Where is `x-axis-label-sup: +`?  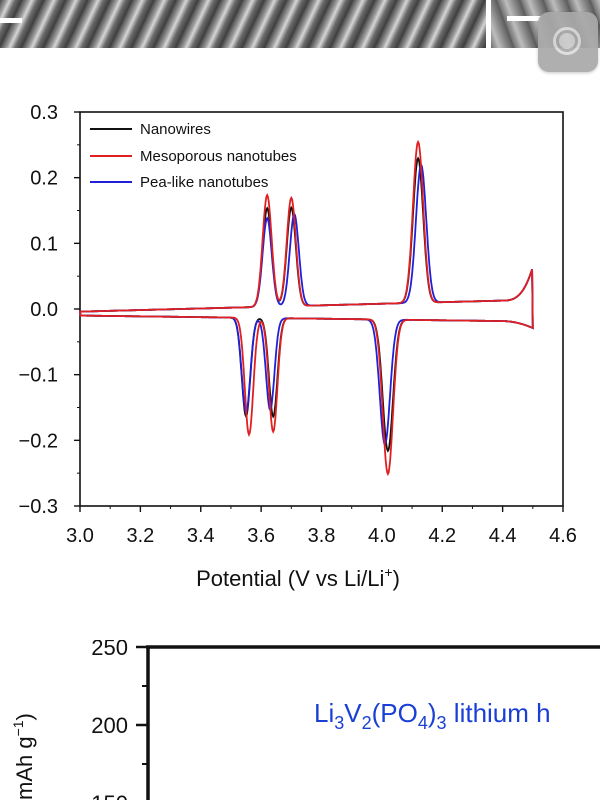 x-axis-label-sup: + is located at coordinates (388, 572).